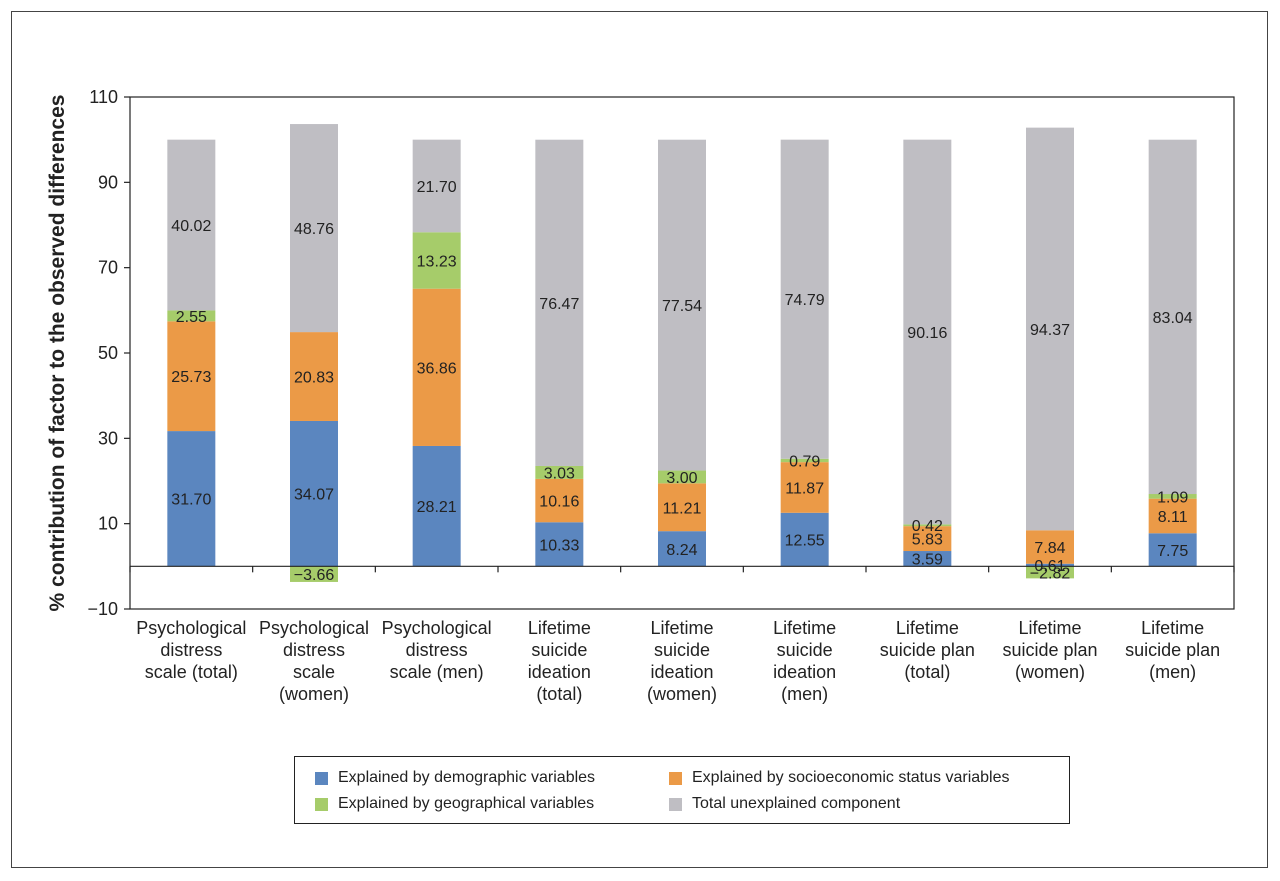  I want to click on y-tick-label: 50, so click(108, 353).